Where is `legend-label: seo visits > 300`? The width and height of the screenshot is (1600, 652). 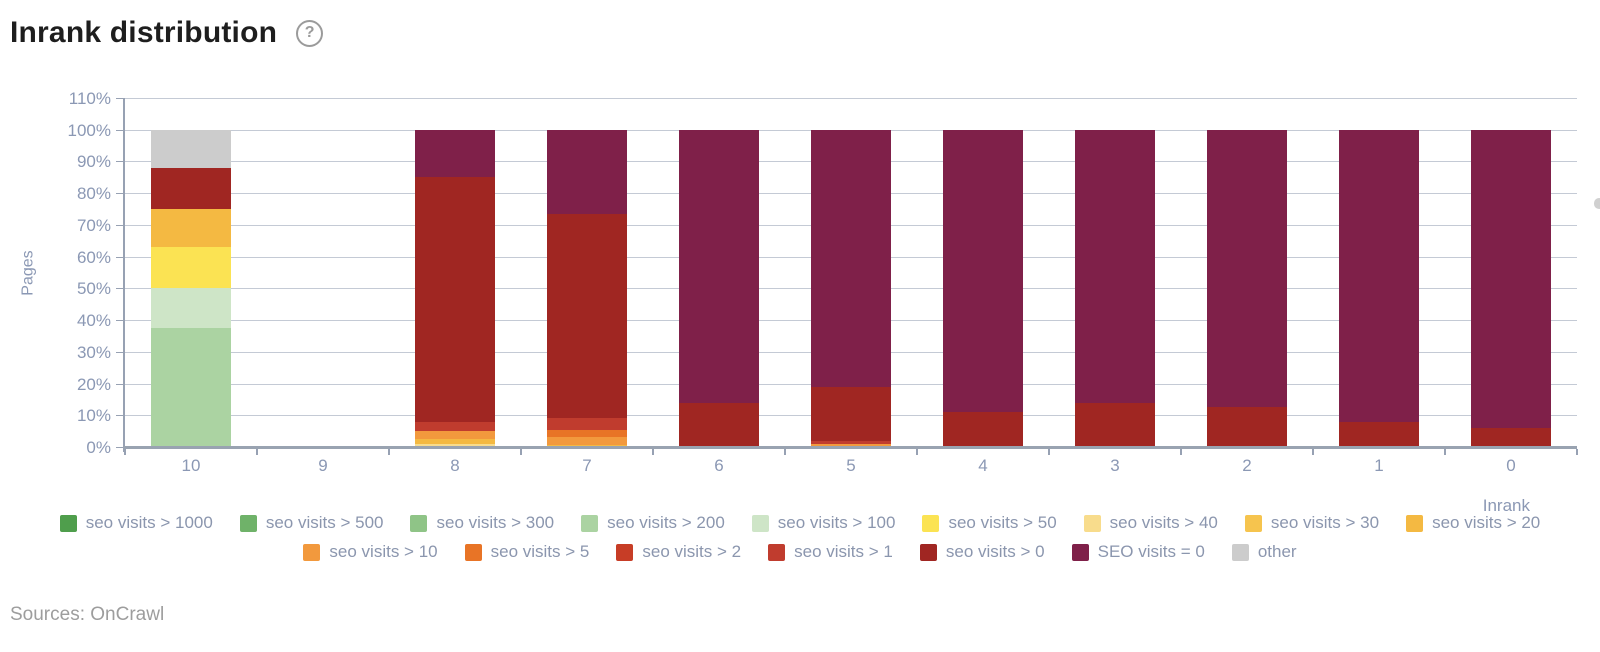 legend-label: seo visits > 300 is located at coordinates (495, 522).